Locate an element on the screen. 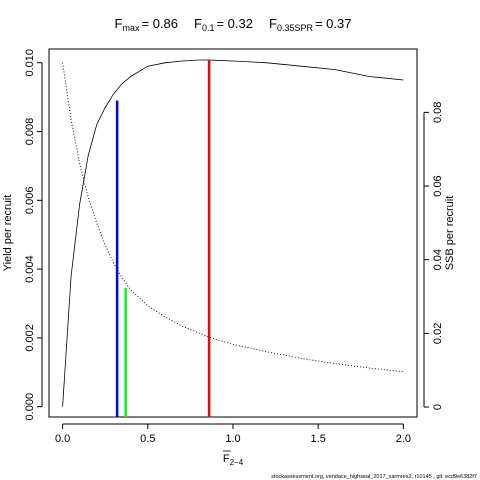 This screenshot has height=480, width=480. x-tick-label: 1.0 is located at coordinates (232, 439).